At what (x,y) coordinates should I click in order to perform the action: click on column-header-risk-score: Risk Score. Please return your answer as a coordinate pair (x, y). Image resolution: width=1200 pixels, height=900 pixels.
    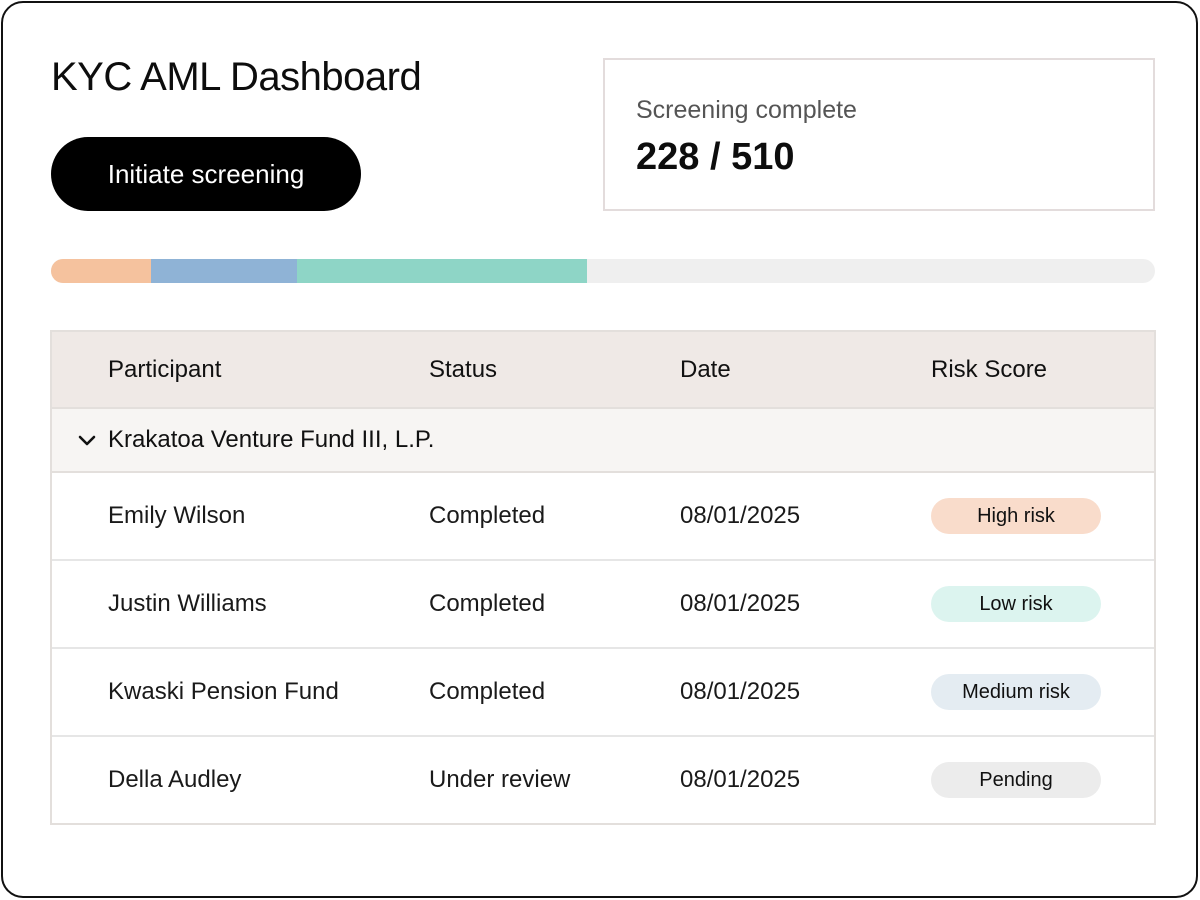
    Looking at the image, I should click on (989, 369).